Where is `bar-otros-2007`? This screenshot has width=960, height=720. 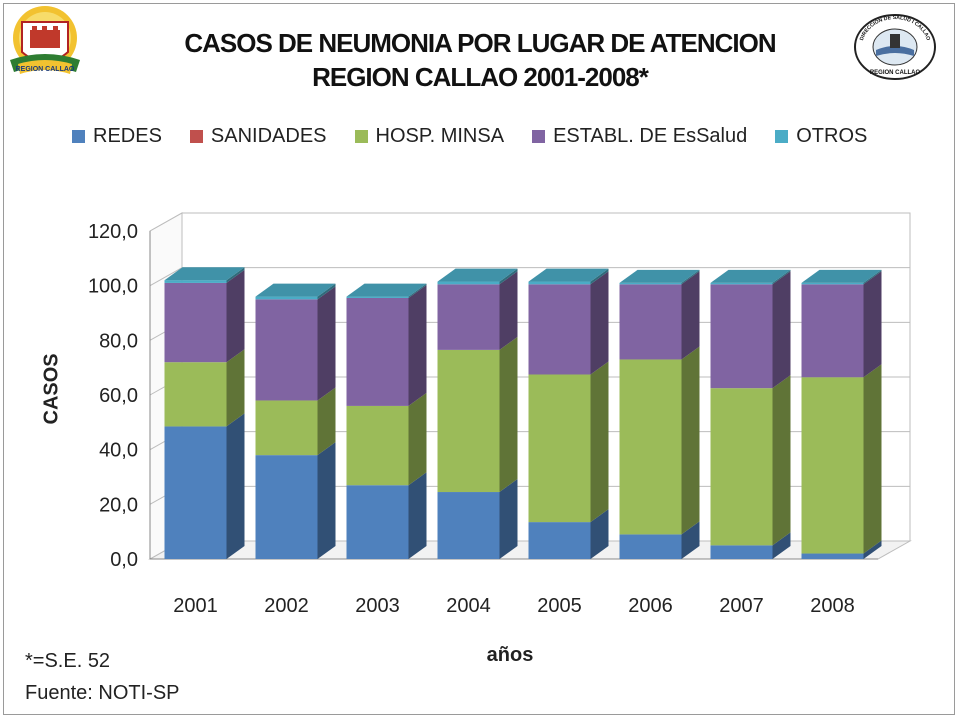
bar-otros-2007 is located at coordinates (741, 283).